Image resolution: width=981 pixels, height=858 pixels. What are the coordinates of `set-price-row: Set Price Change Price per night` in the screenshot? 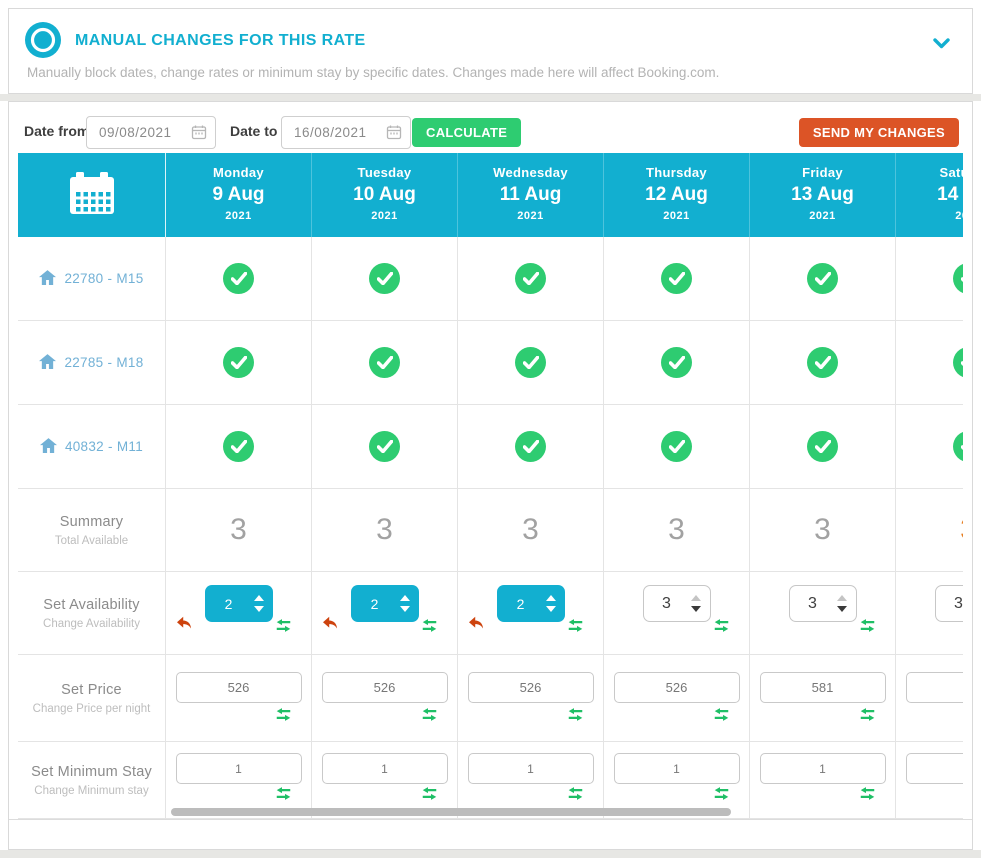 It's located at (490, 698).